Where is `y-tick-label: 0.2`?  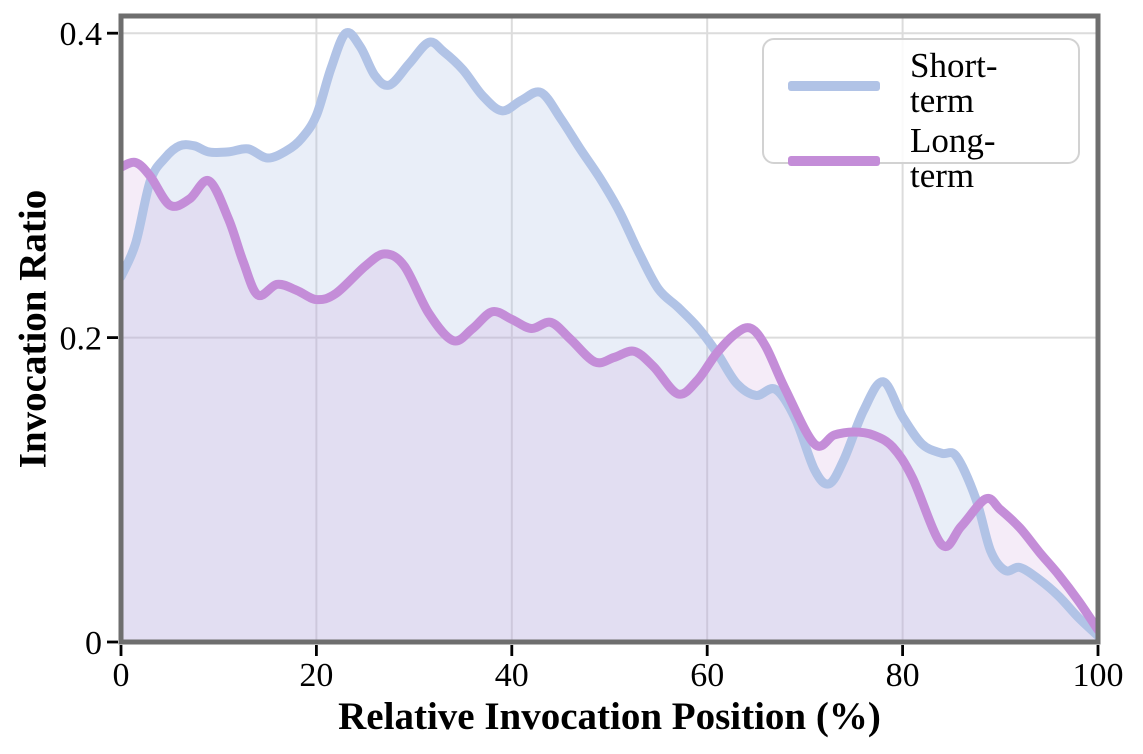
y-tick-label: 0.2 is located at coordinates (81, 339).